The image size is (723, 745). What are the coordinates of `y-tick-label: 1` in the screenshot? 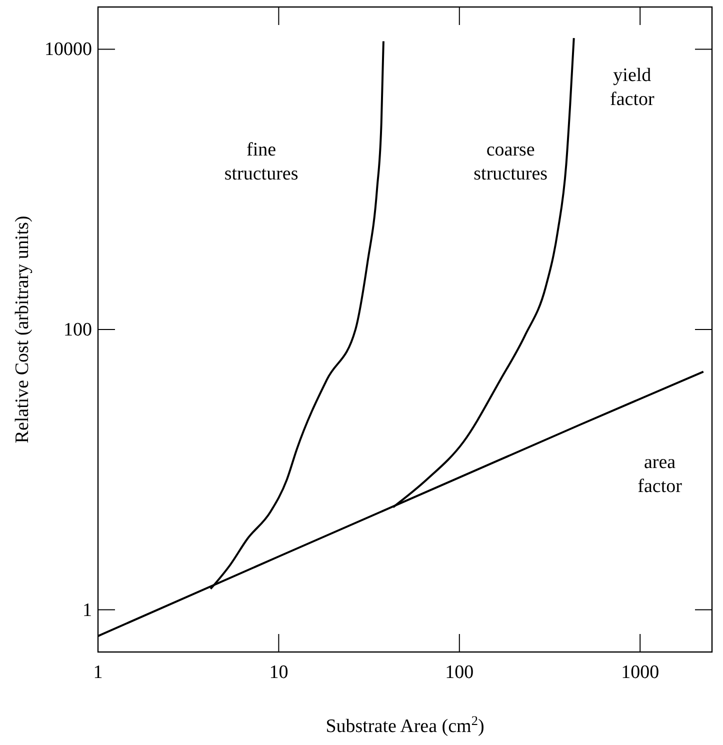 It's located at (87, 610).